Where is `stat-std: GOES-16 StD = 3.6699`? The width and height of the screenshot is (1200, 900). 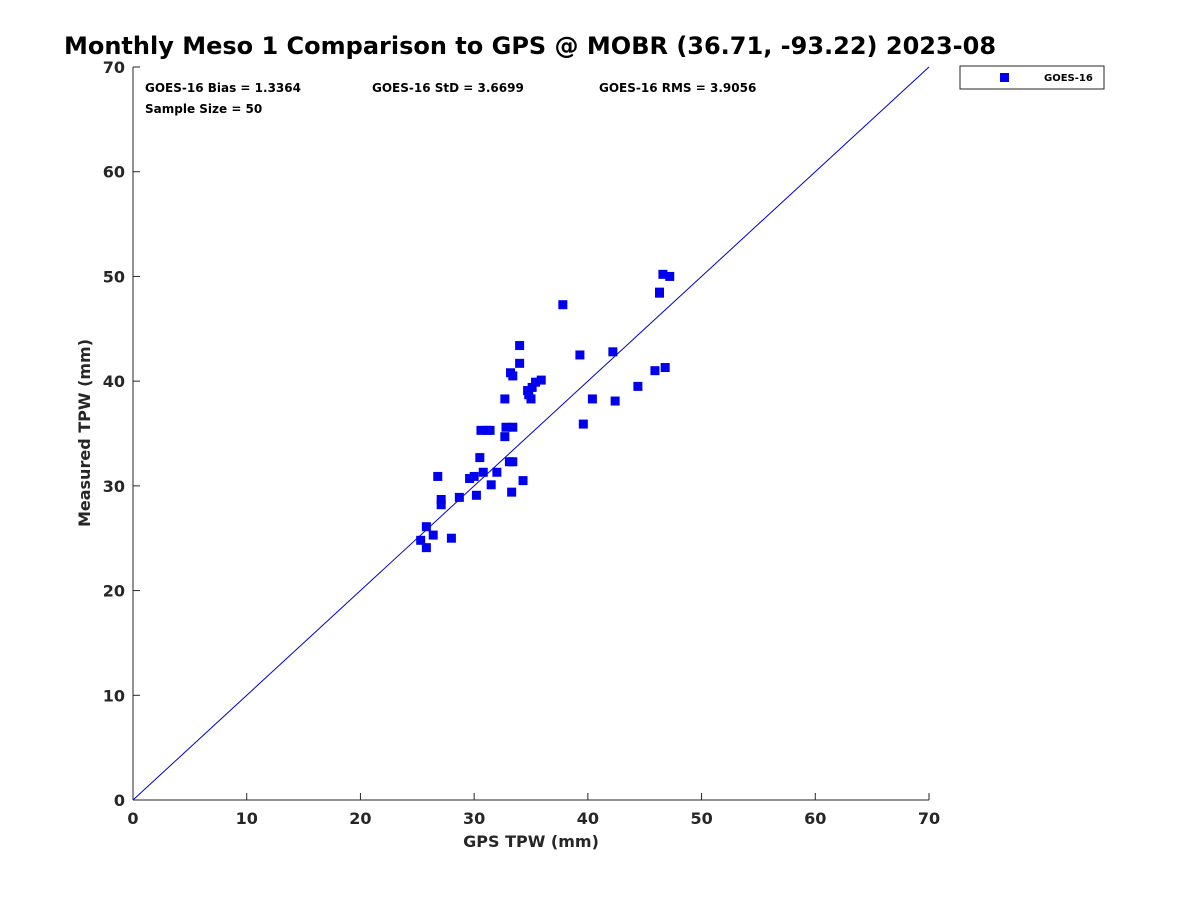 stat-std: GOES-16 StD = 3.6699 is located at coordinates (448, 88).